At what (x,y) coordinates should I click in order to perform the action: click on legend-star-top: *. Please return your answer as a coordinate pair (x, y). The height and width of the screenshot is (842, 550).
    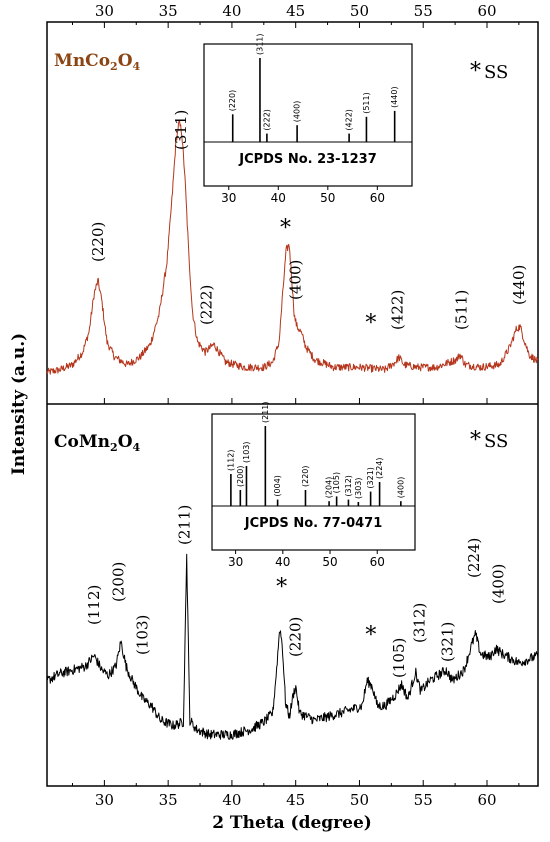
    Looking at the image, I should click on (475, 71).